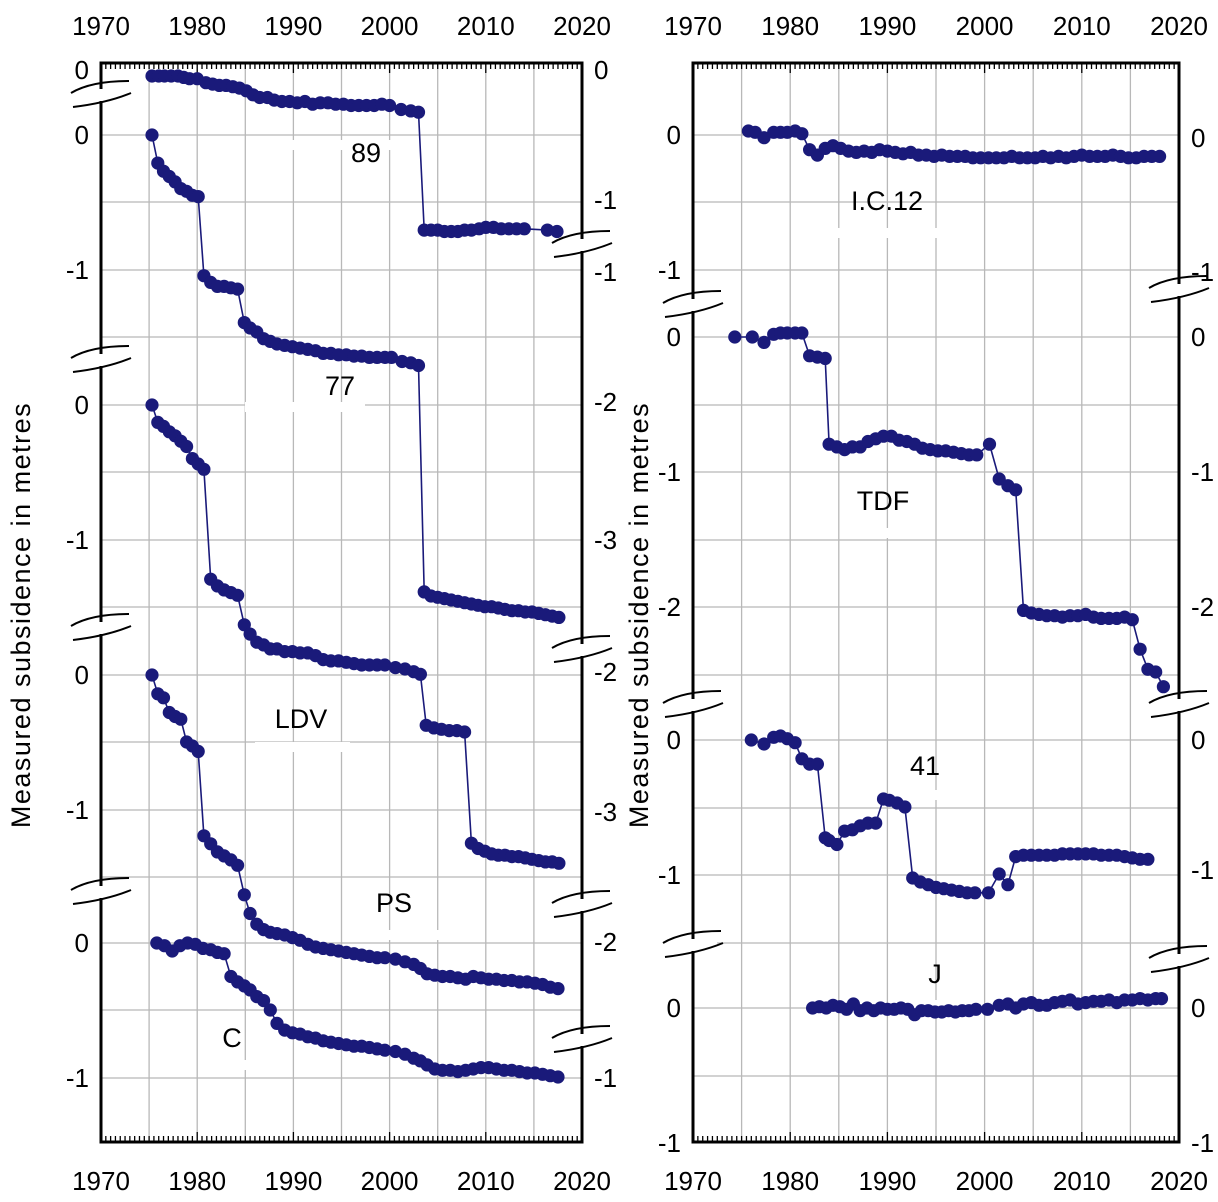 The height and width of the screenshot is (1202, 1218). I want to click on series-j, so click(987, 1007).